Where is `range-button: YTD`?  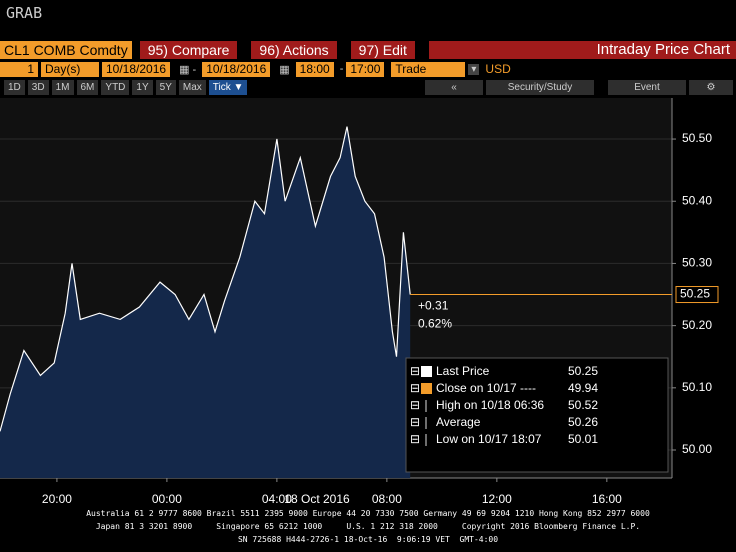
range-button: YTD is located at coordinates (115, 87).